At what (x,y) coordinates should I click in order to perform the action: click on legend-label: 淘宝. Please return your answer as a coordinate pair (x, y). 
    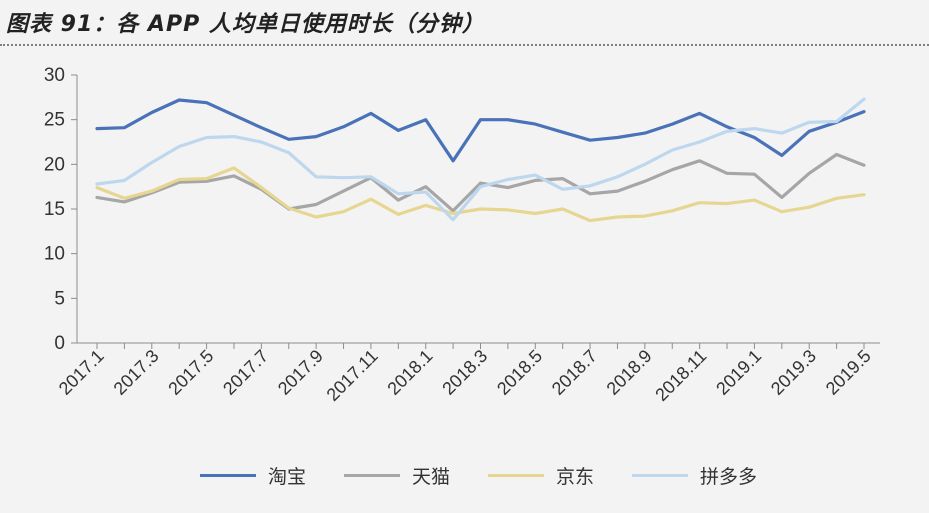
    Looking at the image, I should click on (287, 477).